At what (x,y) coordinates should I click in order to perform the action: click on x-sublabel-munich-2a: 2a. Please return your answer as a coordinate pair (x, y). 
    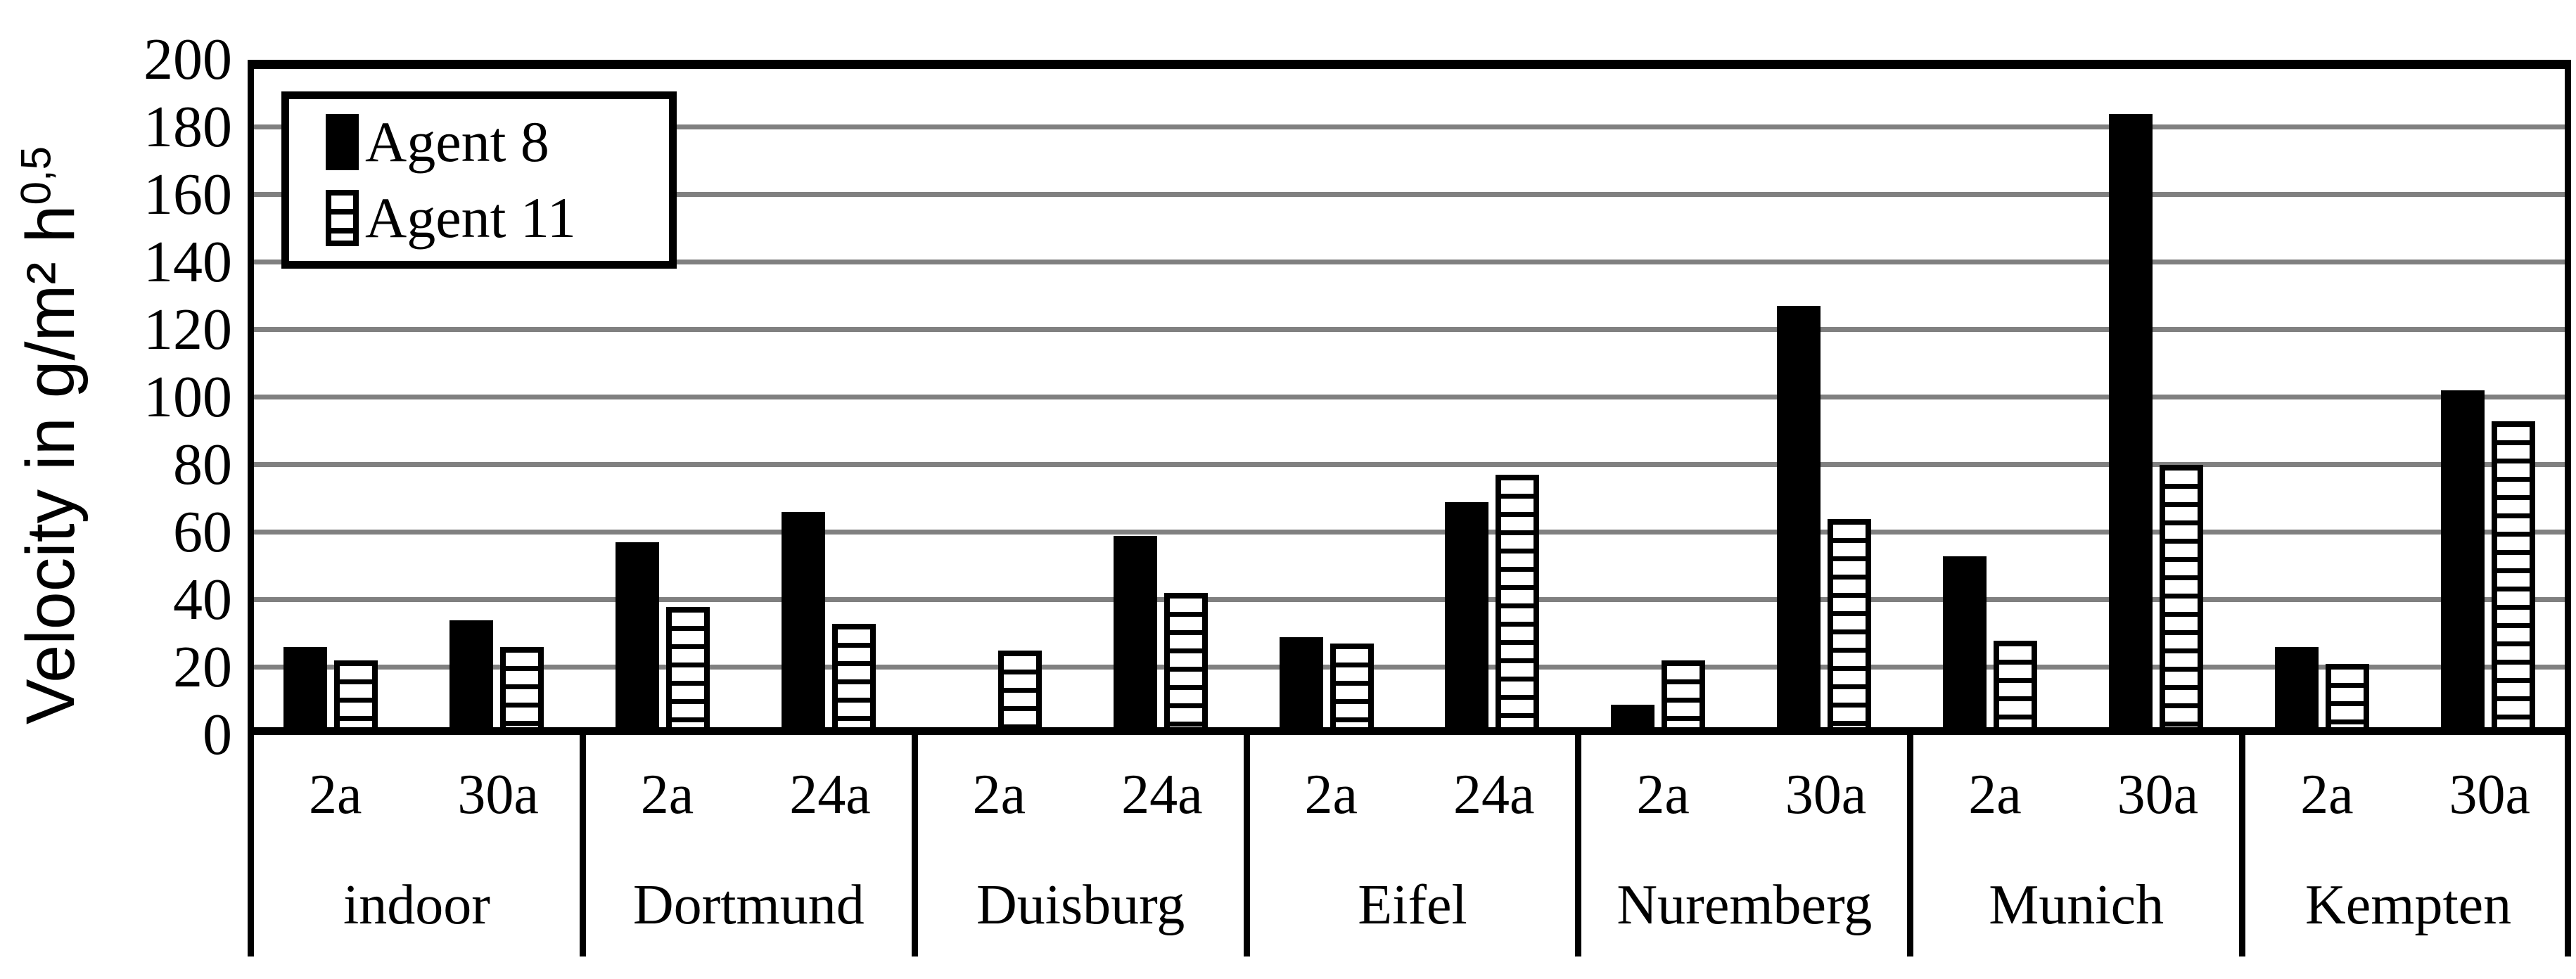
    Looking at the image, I should click on (1995, 794).